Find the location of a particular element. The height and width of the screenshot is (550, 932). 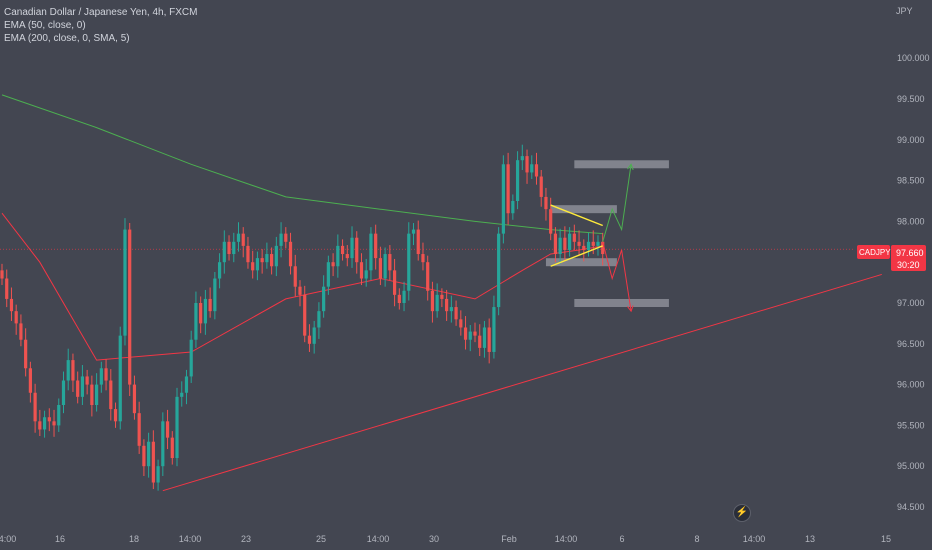

legend-ema50: EMA (50, close, 0) is located at coordinates (45, 25).